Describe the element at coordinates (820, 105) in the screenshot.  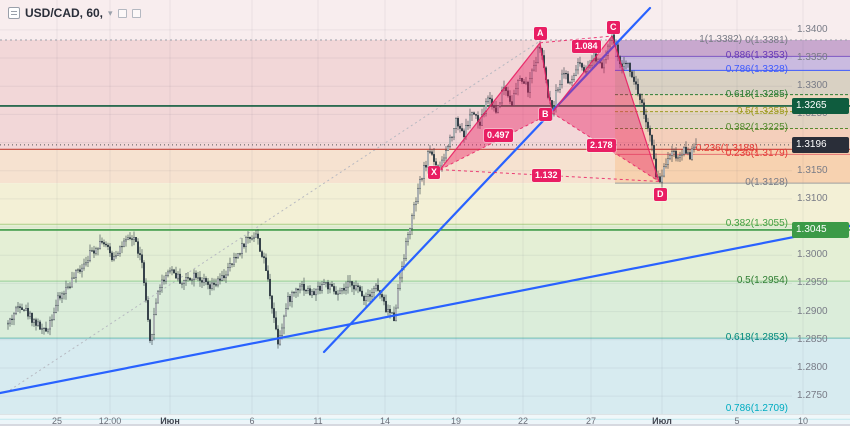
I see `price-badge: 1.3265` at that location.